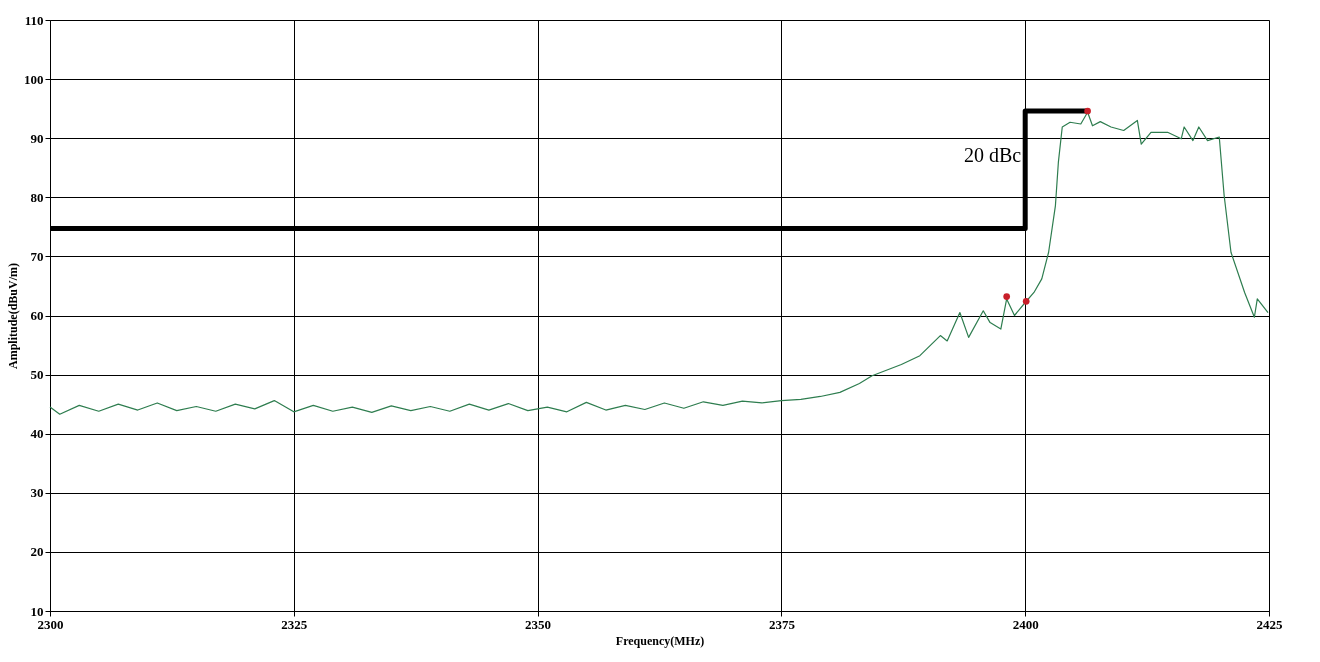  Describe the element at coordinates (294, 624) in the screenshot. I see `x-tick-label: 2325` at that location.